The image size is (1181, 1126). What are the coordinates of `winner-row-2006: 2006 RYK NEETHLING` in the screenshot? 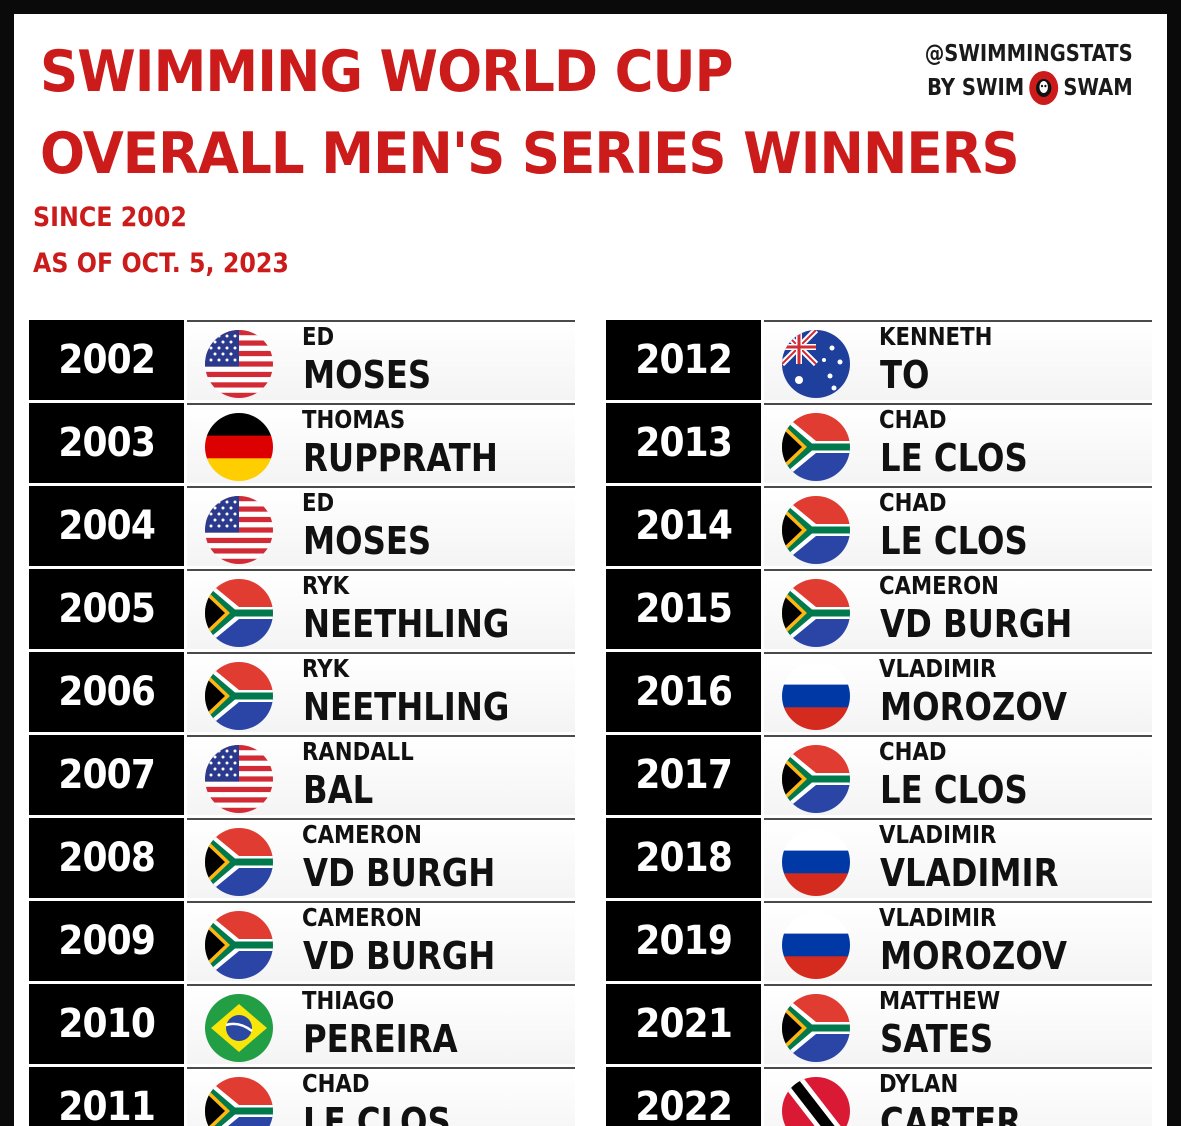 It's located at (302, 692).